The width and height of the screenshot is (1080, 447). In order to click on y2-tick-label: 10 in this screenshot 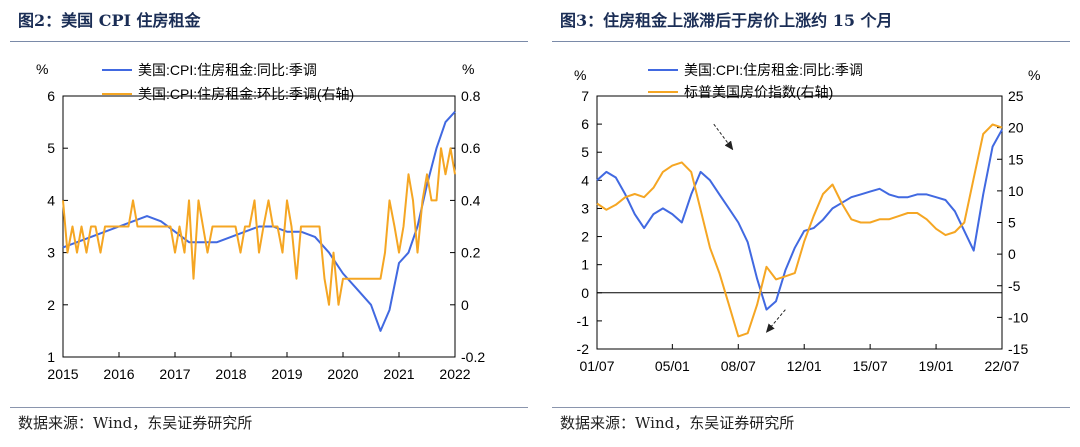, I will do `click(1016, 191)`.